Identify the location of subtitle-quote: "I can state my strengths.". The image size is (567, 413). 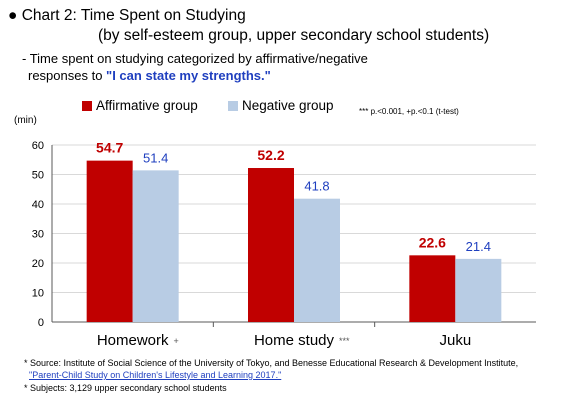
(188, 75).